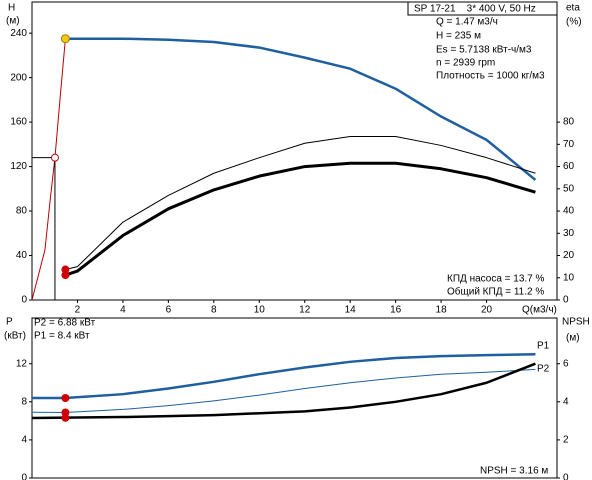 The image size is (592, 480). Describe the element at coordinates (305, 310) in the screenshot. I see `x-tick-label: 12` at that location.